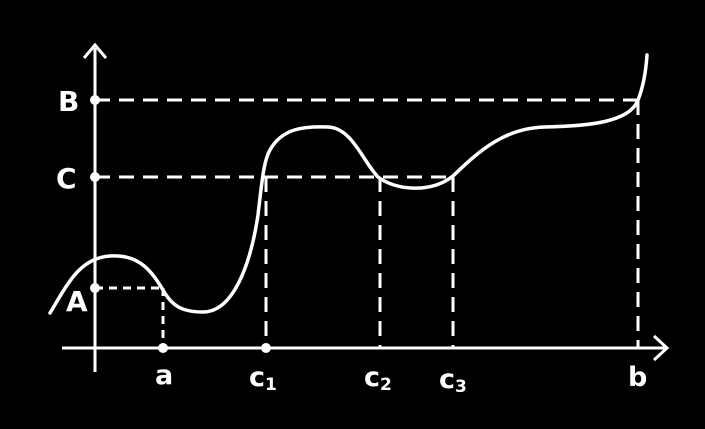 The height and width of the screenshot is (429, 705). I want to click on label-c2-subscript: 2, so click(386, 385).